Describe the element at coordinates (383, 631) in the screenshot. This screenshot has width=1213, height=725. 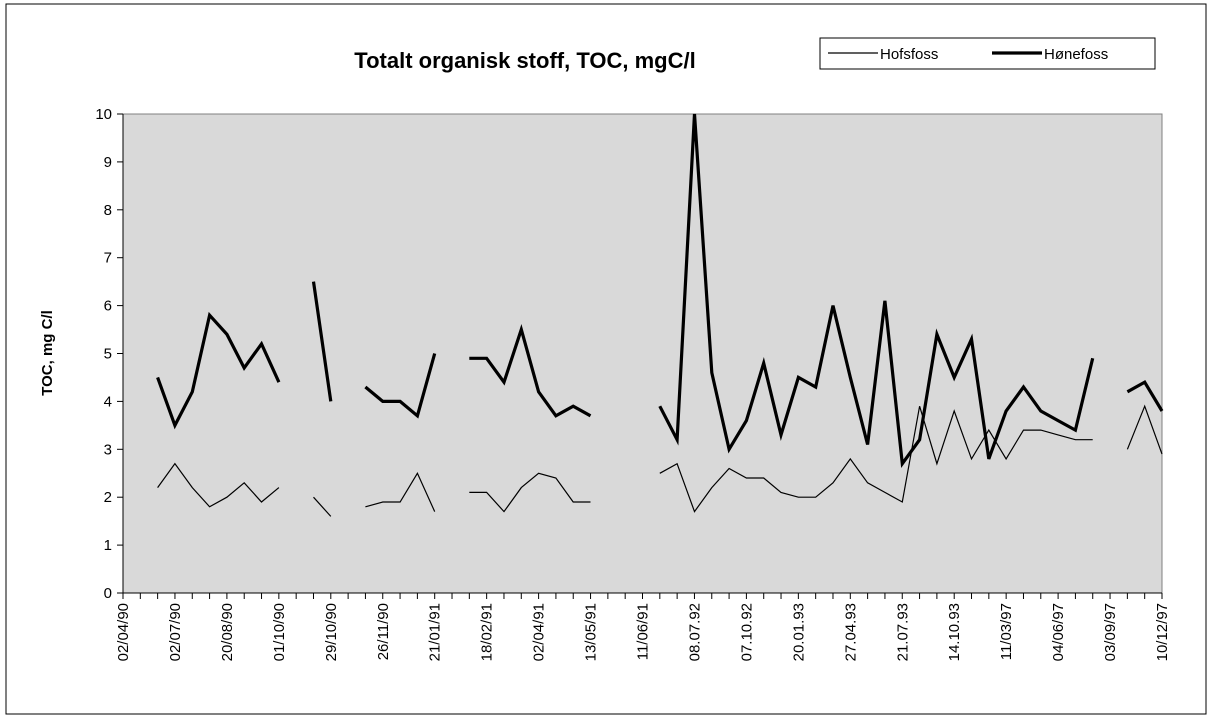
I see `x-tick-label: 26/11/90` at that location.